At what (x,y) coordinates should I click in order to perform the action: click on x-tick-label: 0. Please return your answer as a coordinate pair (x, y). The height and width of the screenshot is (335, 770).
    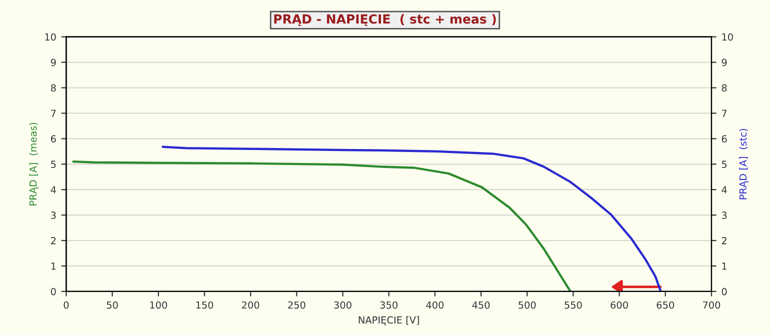
    Looking at the image, I should click on (66, 305).